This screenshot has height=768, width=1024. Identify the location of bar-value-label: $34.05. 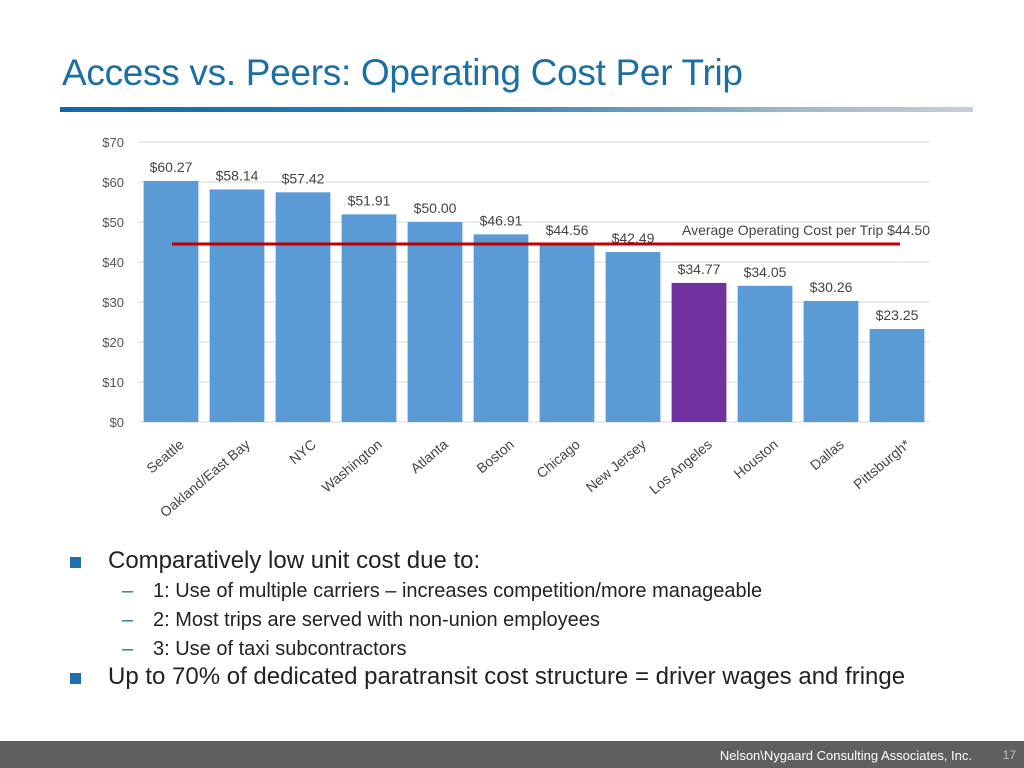
(765, 272).